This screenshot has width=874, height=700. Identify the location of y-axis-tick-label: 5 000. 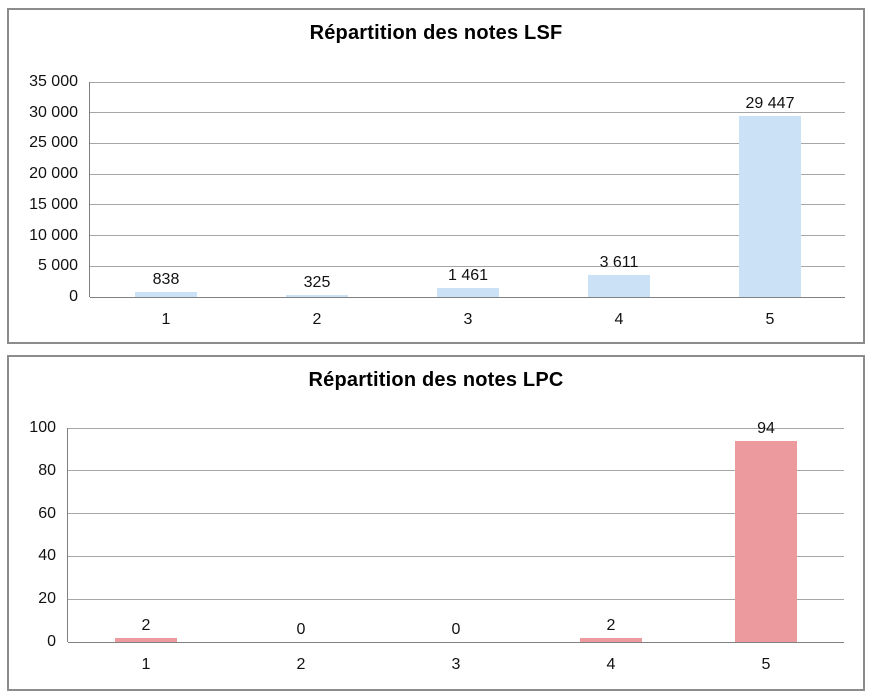
(57, 266).